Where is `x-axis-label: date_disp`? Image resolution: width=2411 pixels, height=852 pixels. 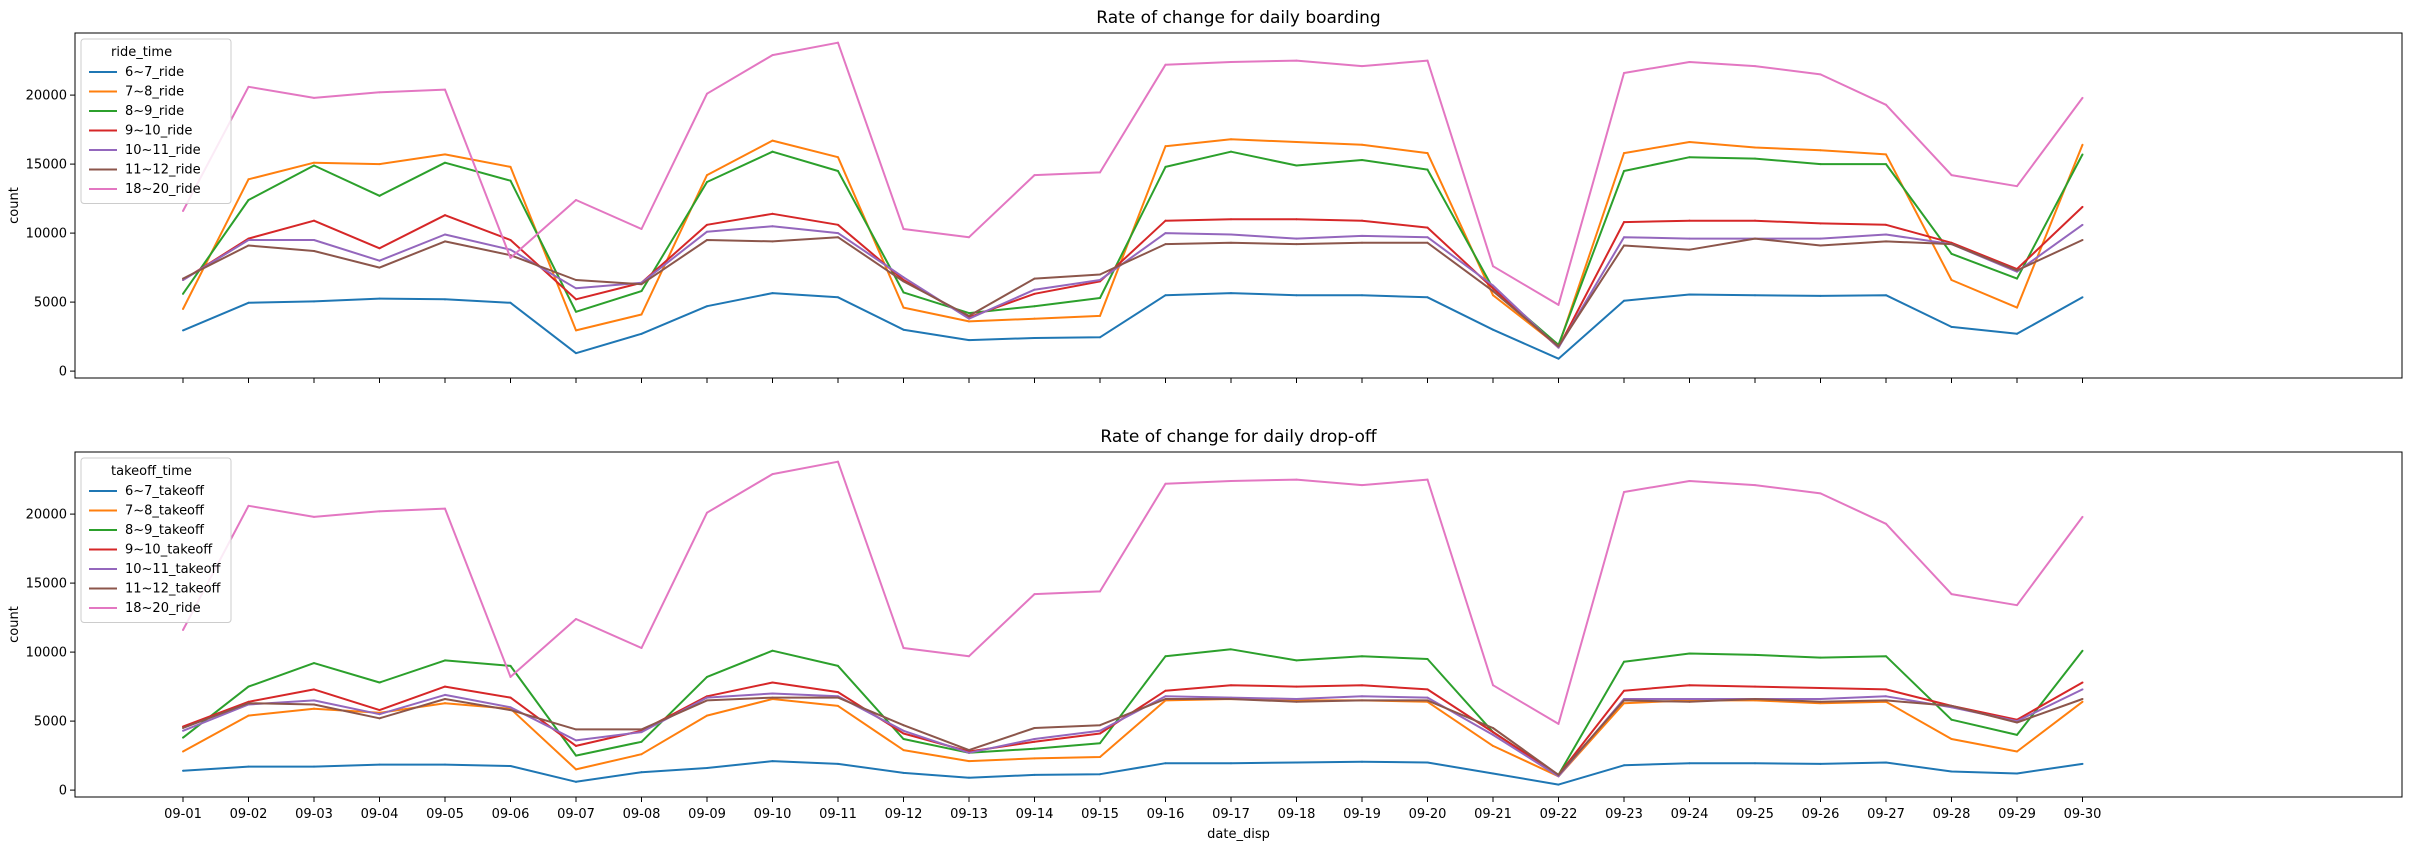 x-axis-label: date_disp is located at coordinates (1238, 834).